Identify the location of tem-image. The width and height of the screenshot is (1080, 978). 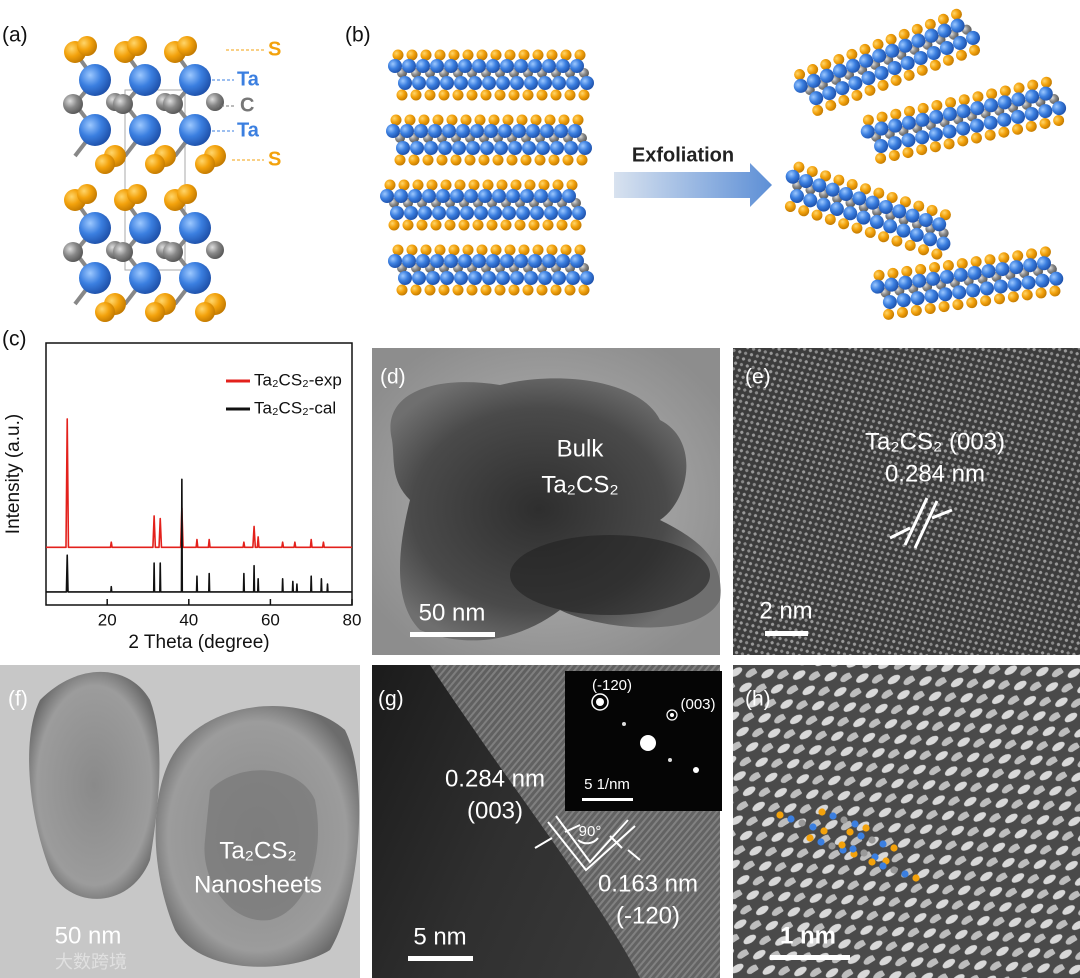
(180, 821).